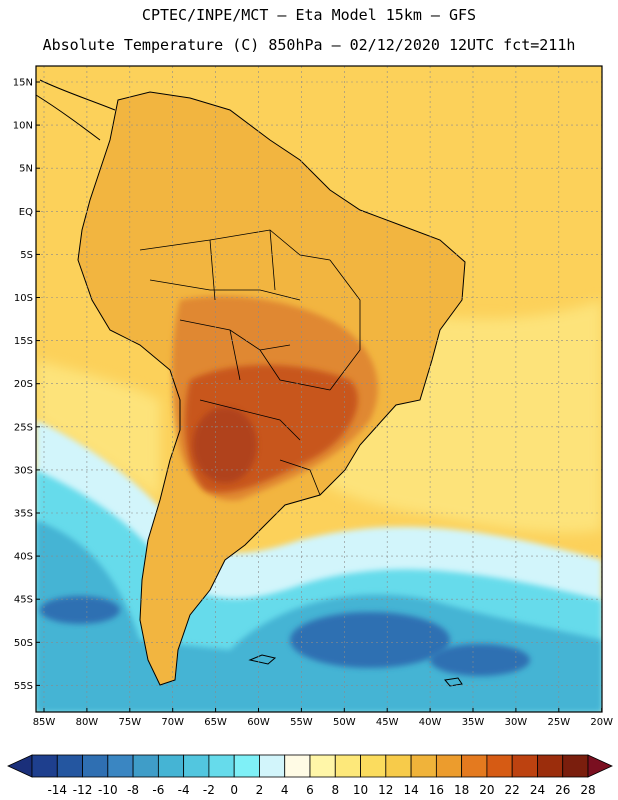 Image resolution: width=618 pixels, height=800 pixels. I want to click on lon-label: 50W, so click(344, 722).